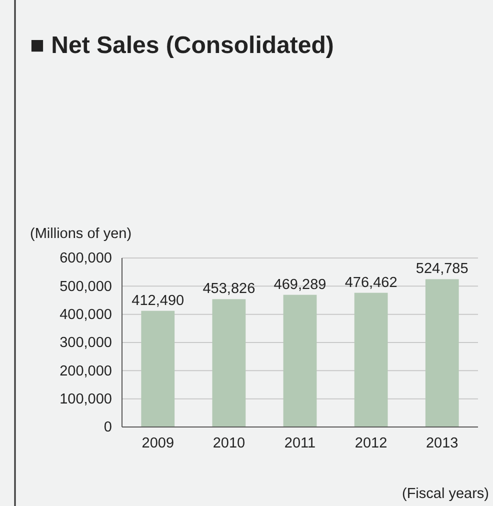 This screenshot has height=506, width=493. What do you see at coordinates (229, 443) in the screenshot?
I see `x-tick-label: 2010` at bounding box center [229, 443].